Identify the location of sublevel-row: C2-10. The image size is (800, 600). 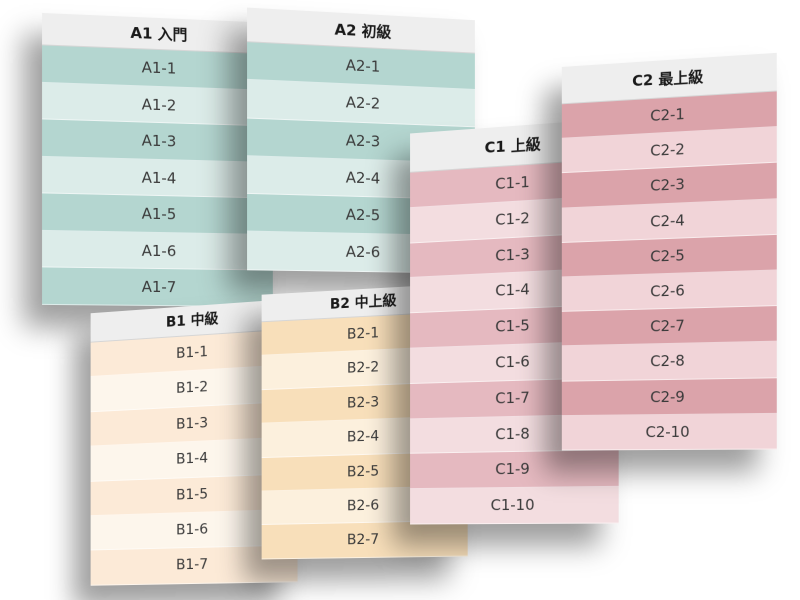
(669, 432).